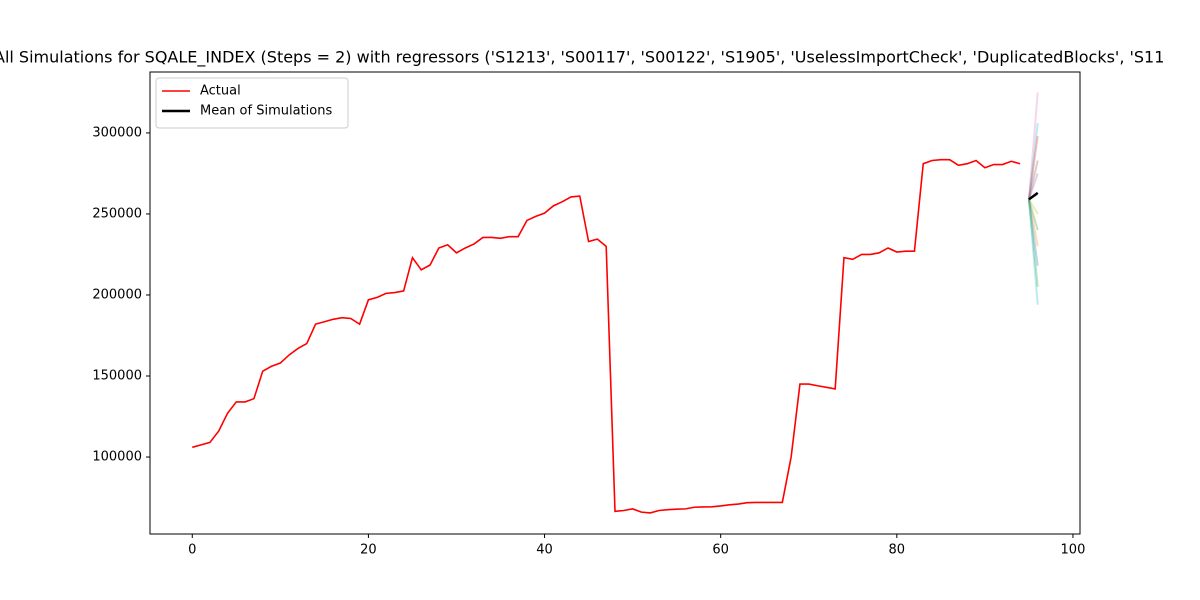 The image size is (1200, 600). I want to click on y-tick-label: 150000, so click(117, 376).